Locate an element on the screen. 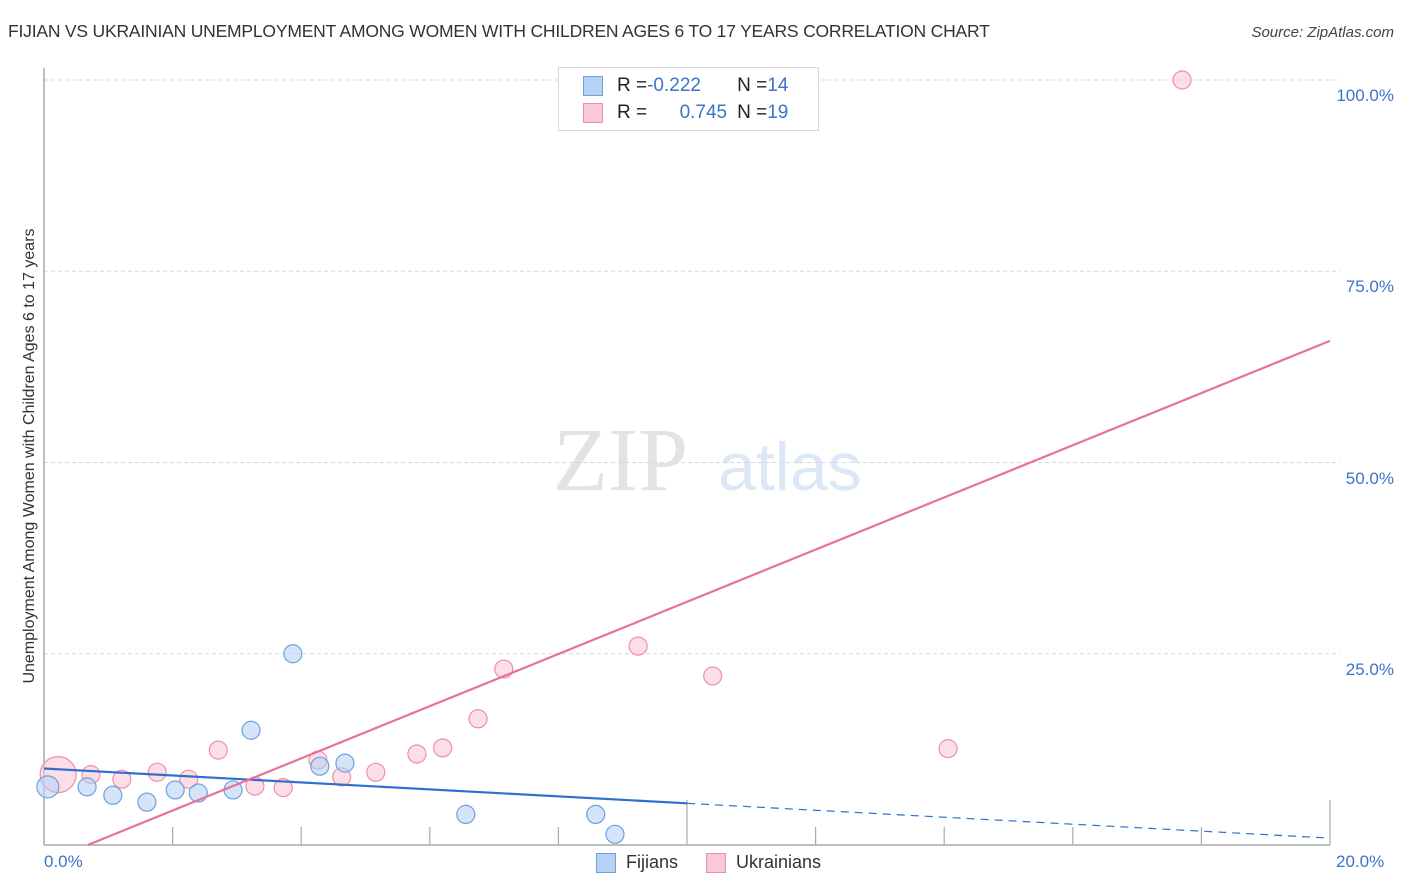  legend-item-fijians: Fijians is located at coordinates (637, 862).